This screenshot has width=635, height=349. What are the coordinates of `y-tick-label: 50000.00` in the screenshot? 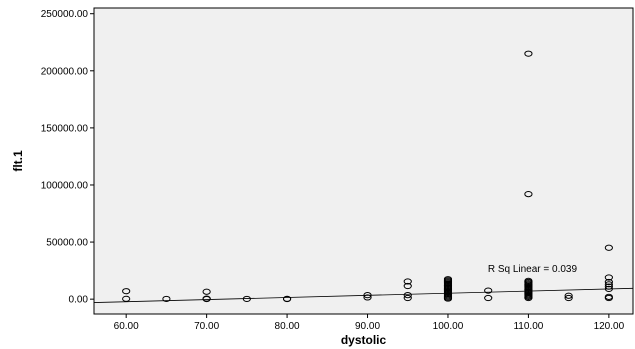 It's located at (67, 243).